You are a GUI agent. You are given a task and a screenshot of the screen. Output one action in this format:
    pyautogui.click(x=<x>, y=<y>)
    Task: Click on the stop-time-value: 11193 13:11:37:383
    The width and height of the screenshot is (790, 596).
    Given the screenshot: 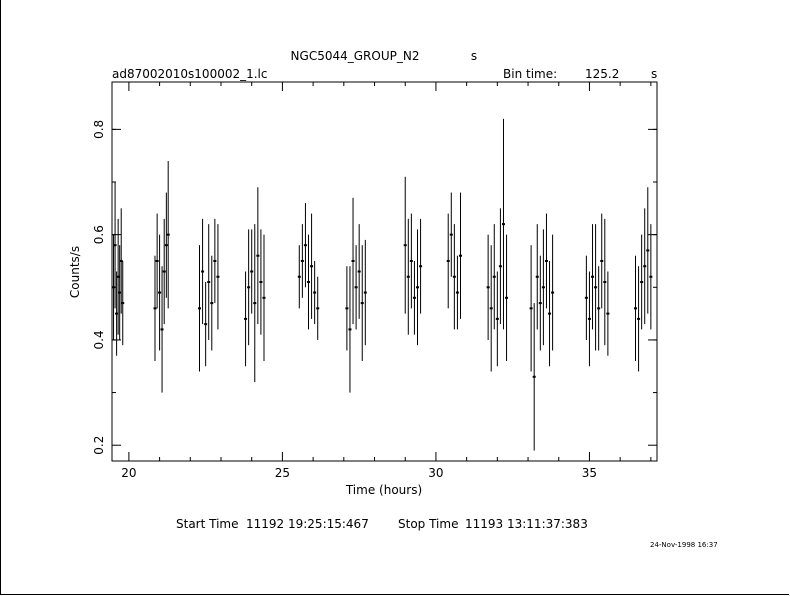 What is the action you would take?
    pyautogui.click(x=526, y=524)
    